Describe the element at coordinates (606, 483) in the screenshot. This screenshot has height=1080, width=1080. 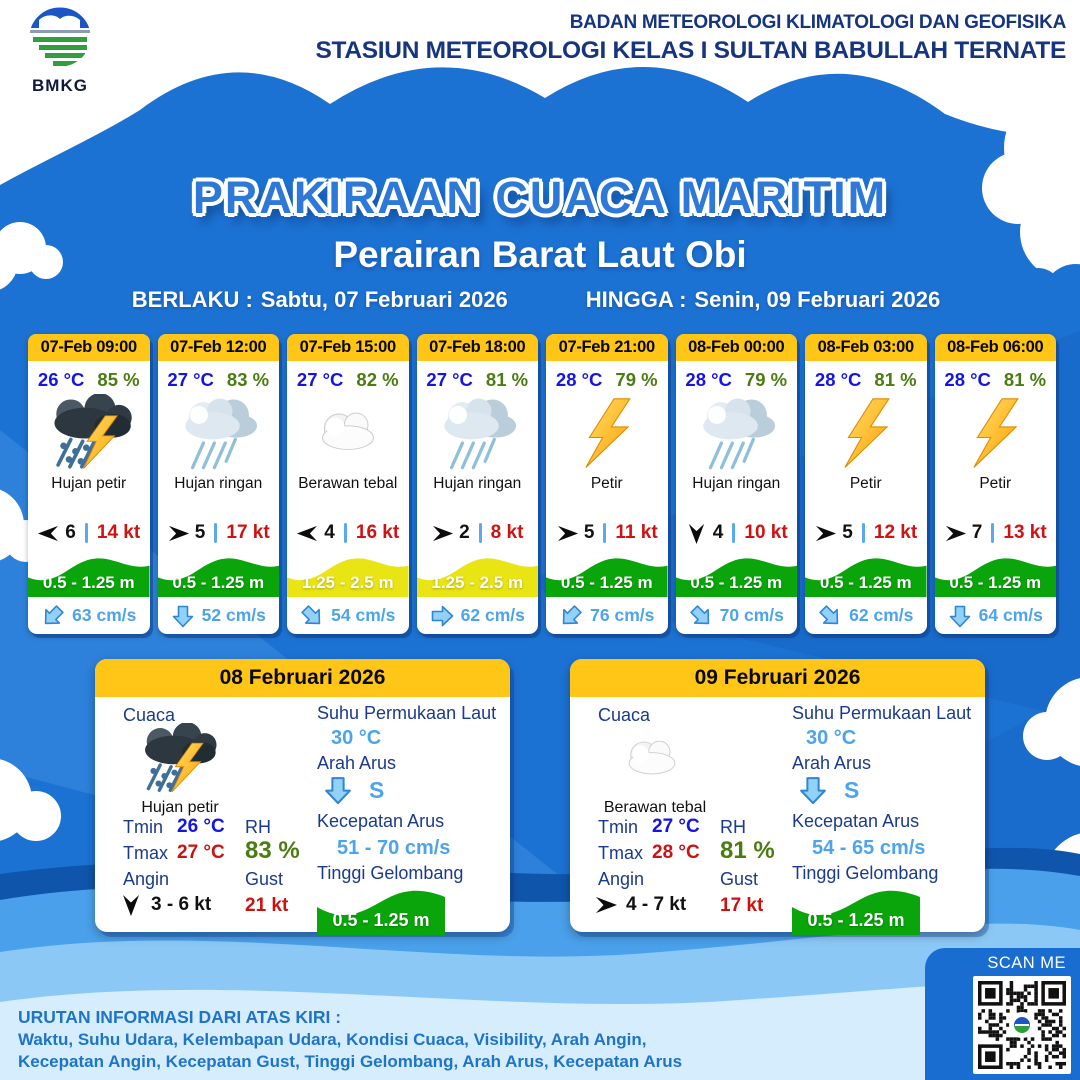
I see `condition-label: Petir` at that location.